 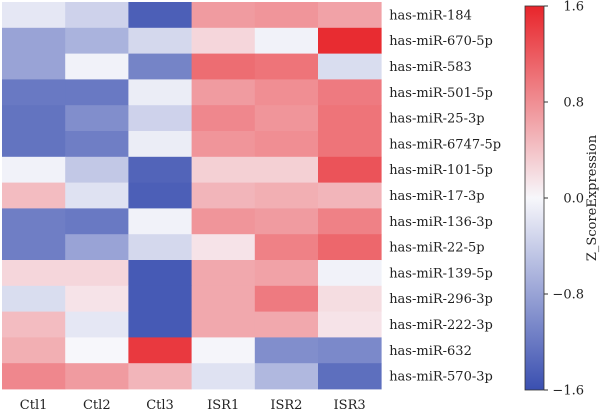 I want to click on column-label: ISR1, so click(x=223, y=405).